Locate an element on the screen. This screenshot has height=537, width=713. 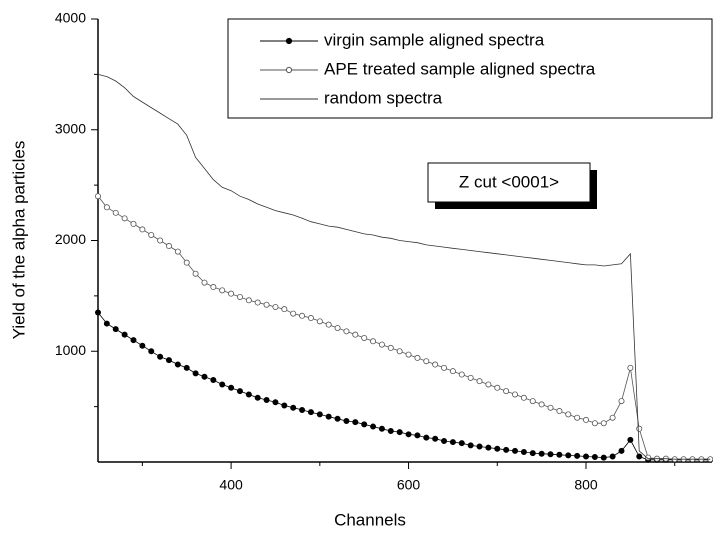
legend-box is located at coordinates (470, 68).